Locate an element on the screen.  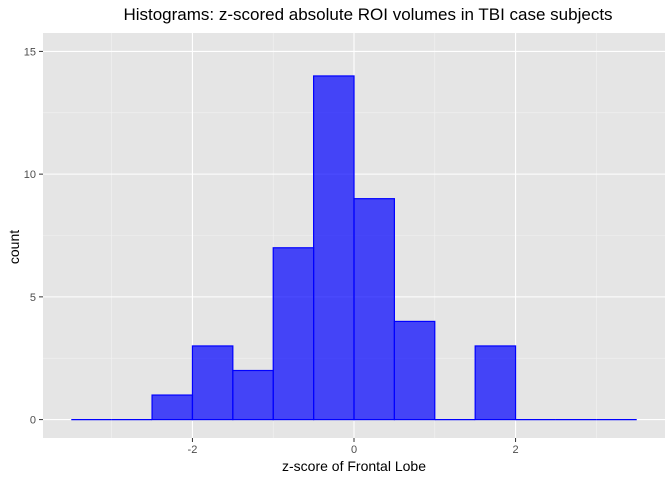
y-tick-label: 0 is located at coordinates (33, 421).